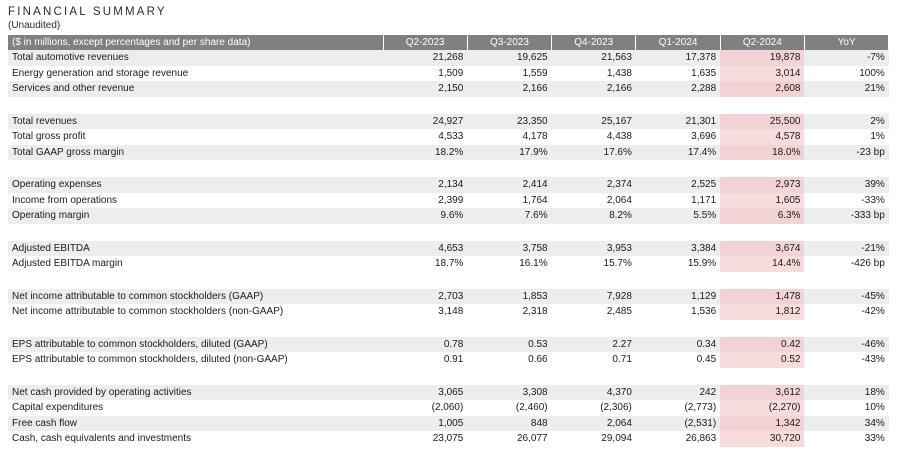 Image resolution: width=900 pixels, height=460 pixels. What do you see at coordinates (195, 121) in the screenshot?
I see `row-label: Total revenues` at bounding box center [195, 121].